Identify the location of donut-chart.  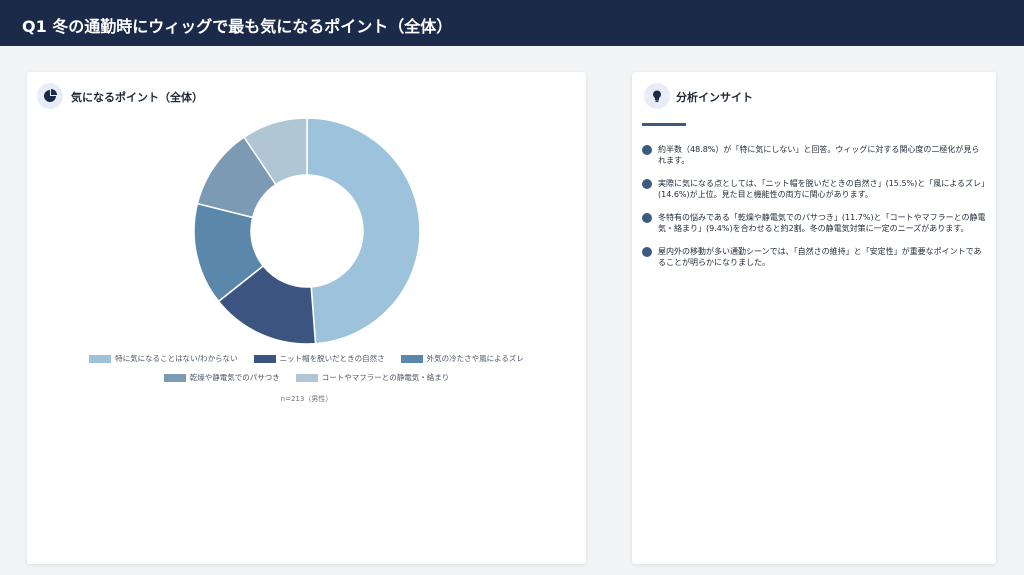
(307, 231).